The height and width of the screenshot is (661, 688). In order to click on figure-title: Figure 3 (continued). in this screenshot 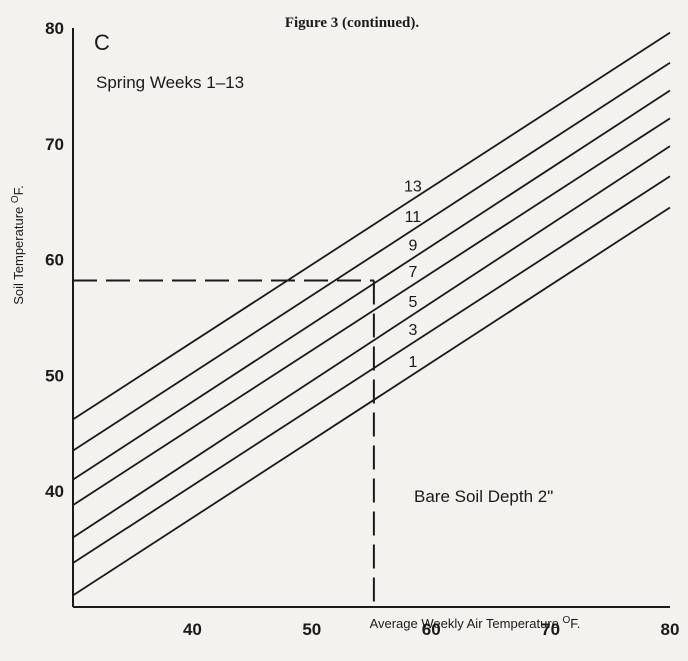, I will do `click(352, 23)`.